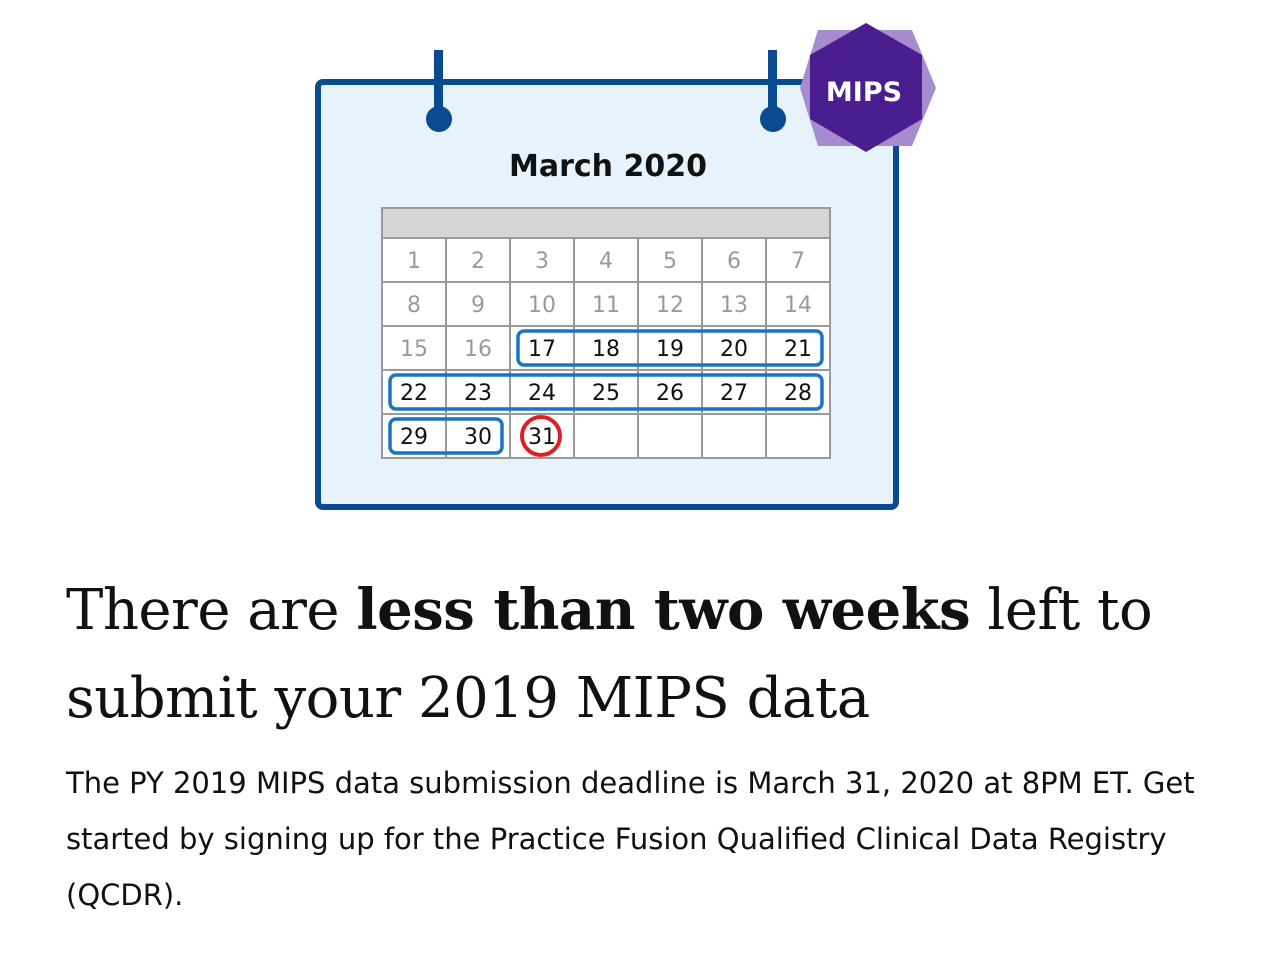  What do you see at coordinates (542, 349) in the screenshot?
I see `calendar-day-17: 17` at bounding box center [542, 349].